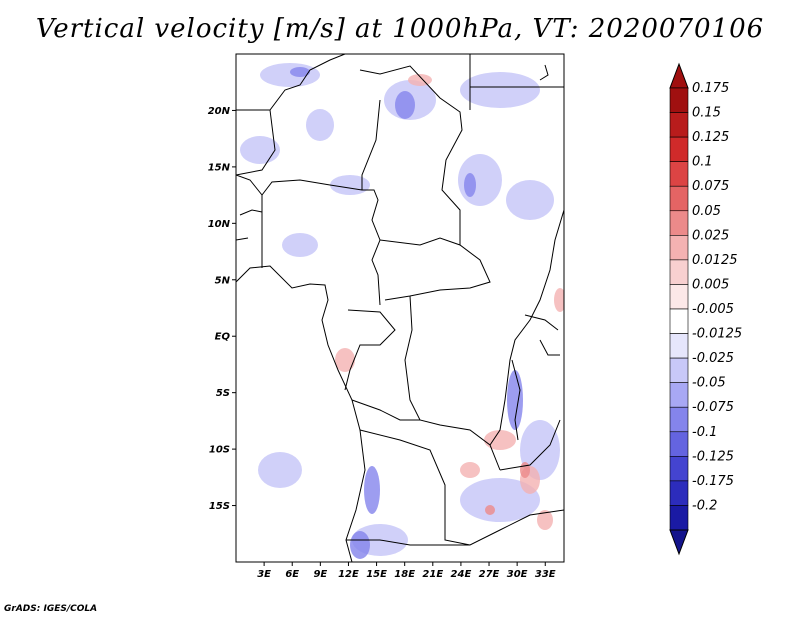 The width and height of the screenshot is (800, 618). I want to click on colorbar-label: -0.125, so click(713, 456).